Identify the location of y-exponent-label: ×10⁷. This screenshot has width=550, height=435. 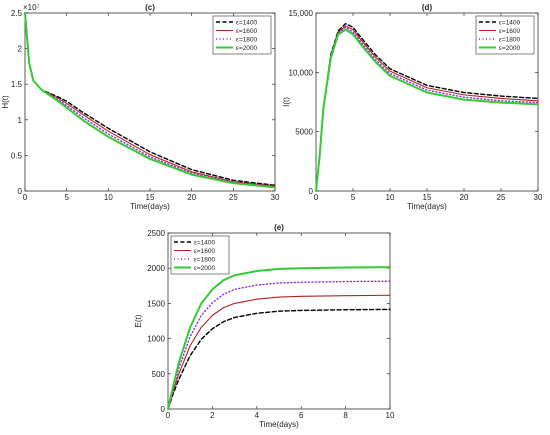
(31, 7).